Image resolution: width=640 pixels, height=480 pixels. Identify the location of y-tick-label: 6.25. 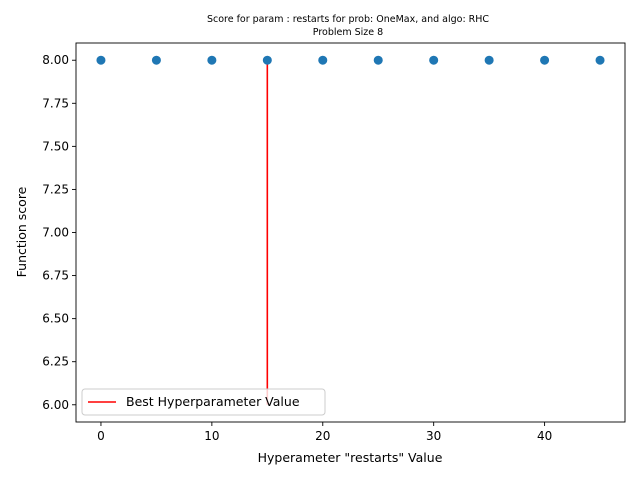
(55, 362).